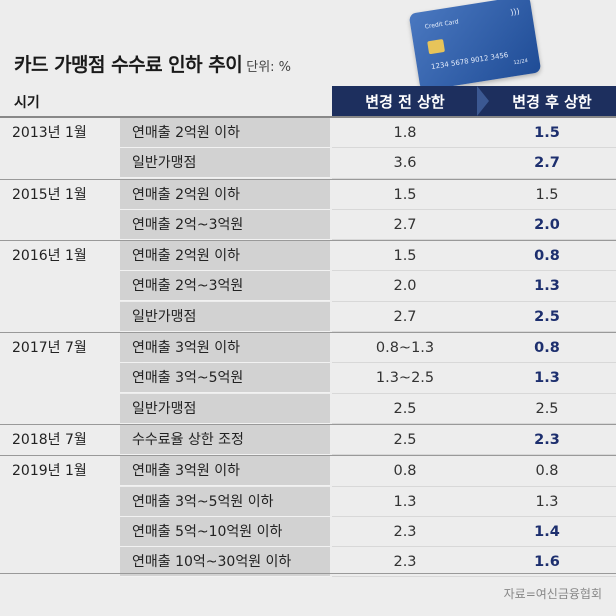 The image size is (616, 616). Describe the element at coordinates (405, 348) in the screenshot. I see `before-rate-cell: 0.8~1.3` at that location.